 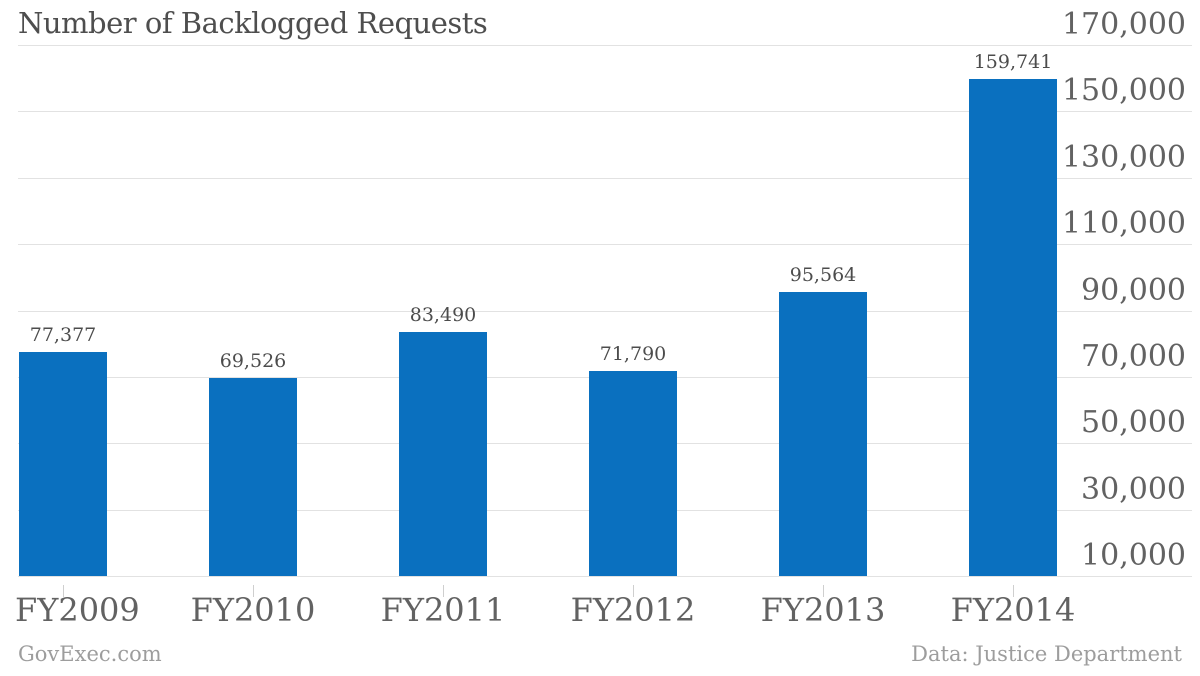 I want to click on y-axis-tick-label: 50,000, so click(x=1133, y=422).